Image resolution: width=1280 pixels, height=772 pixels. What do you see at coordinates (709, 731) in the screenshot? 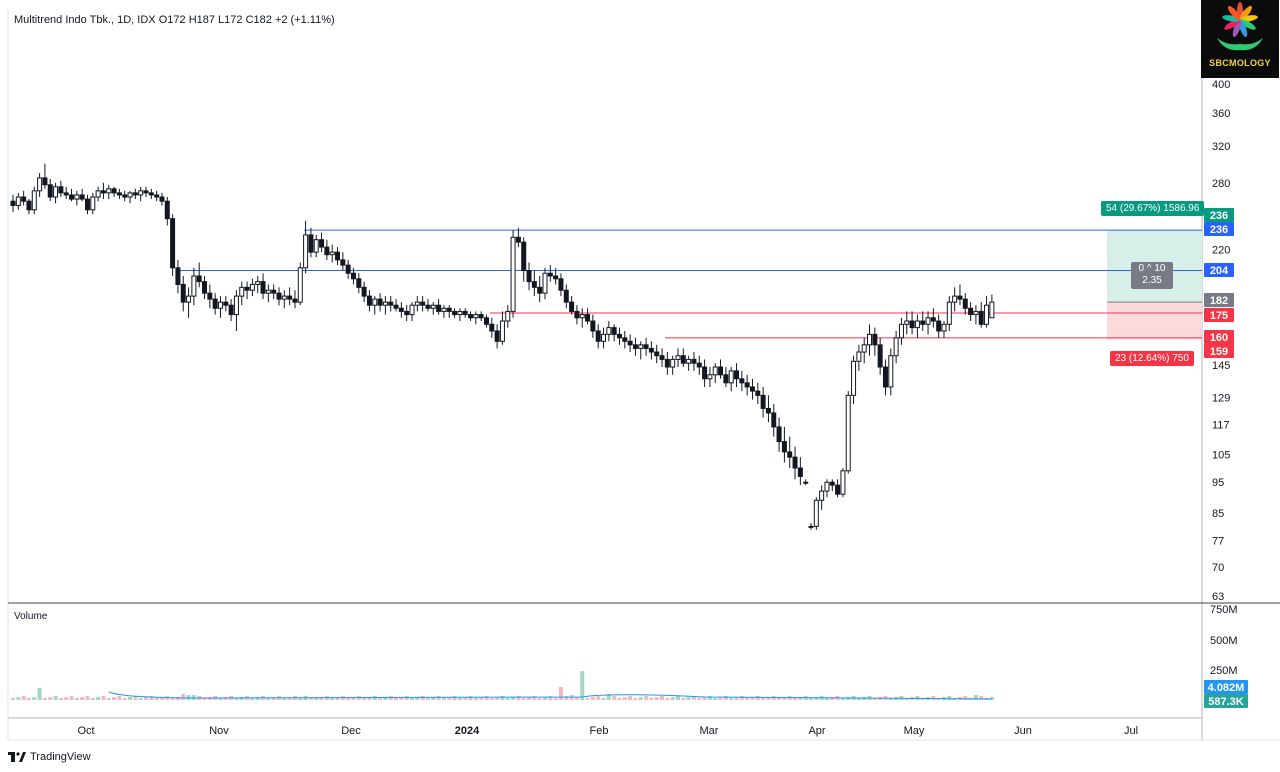
I see `time-tick-label: Mar` at bounding box center [709, 731].